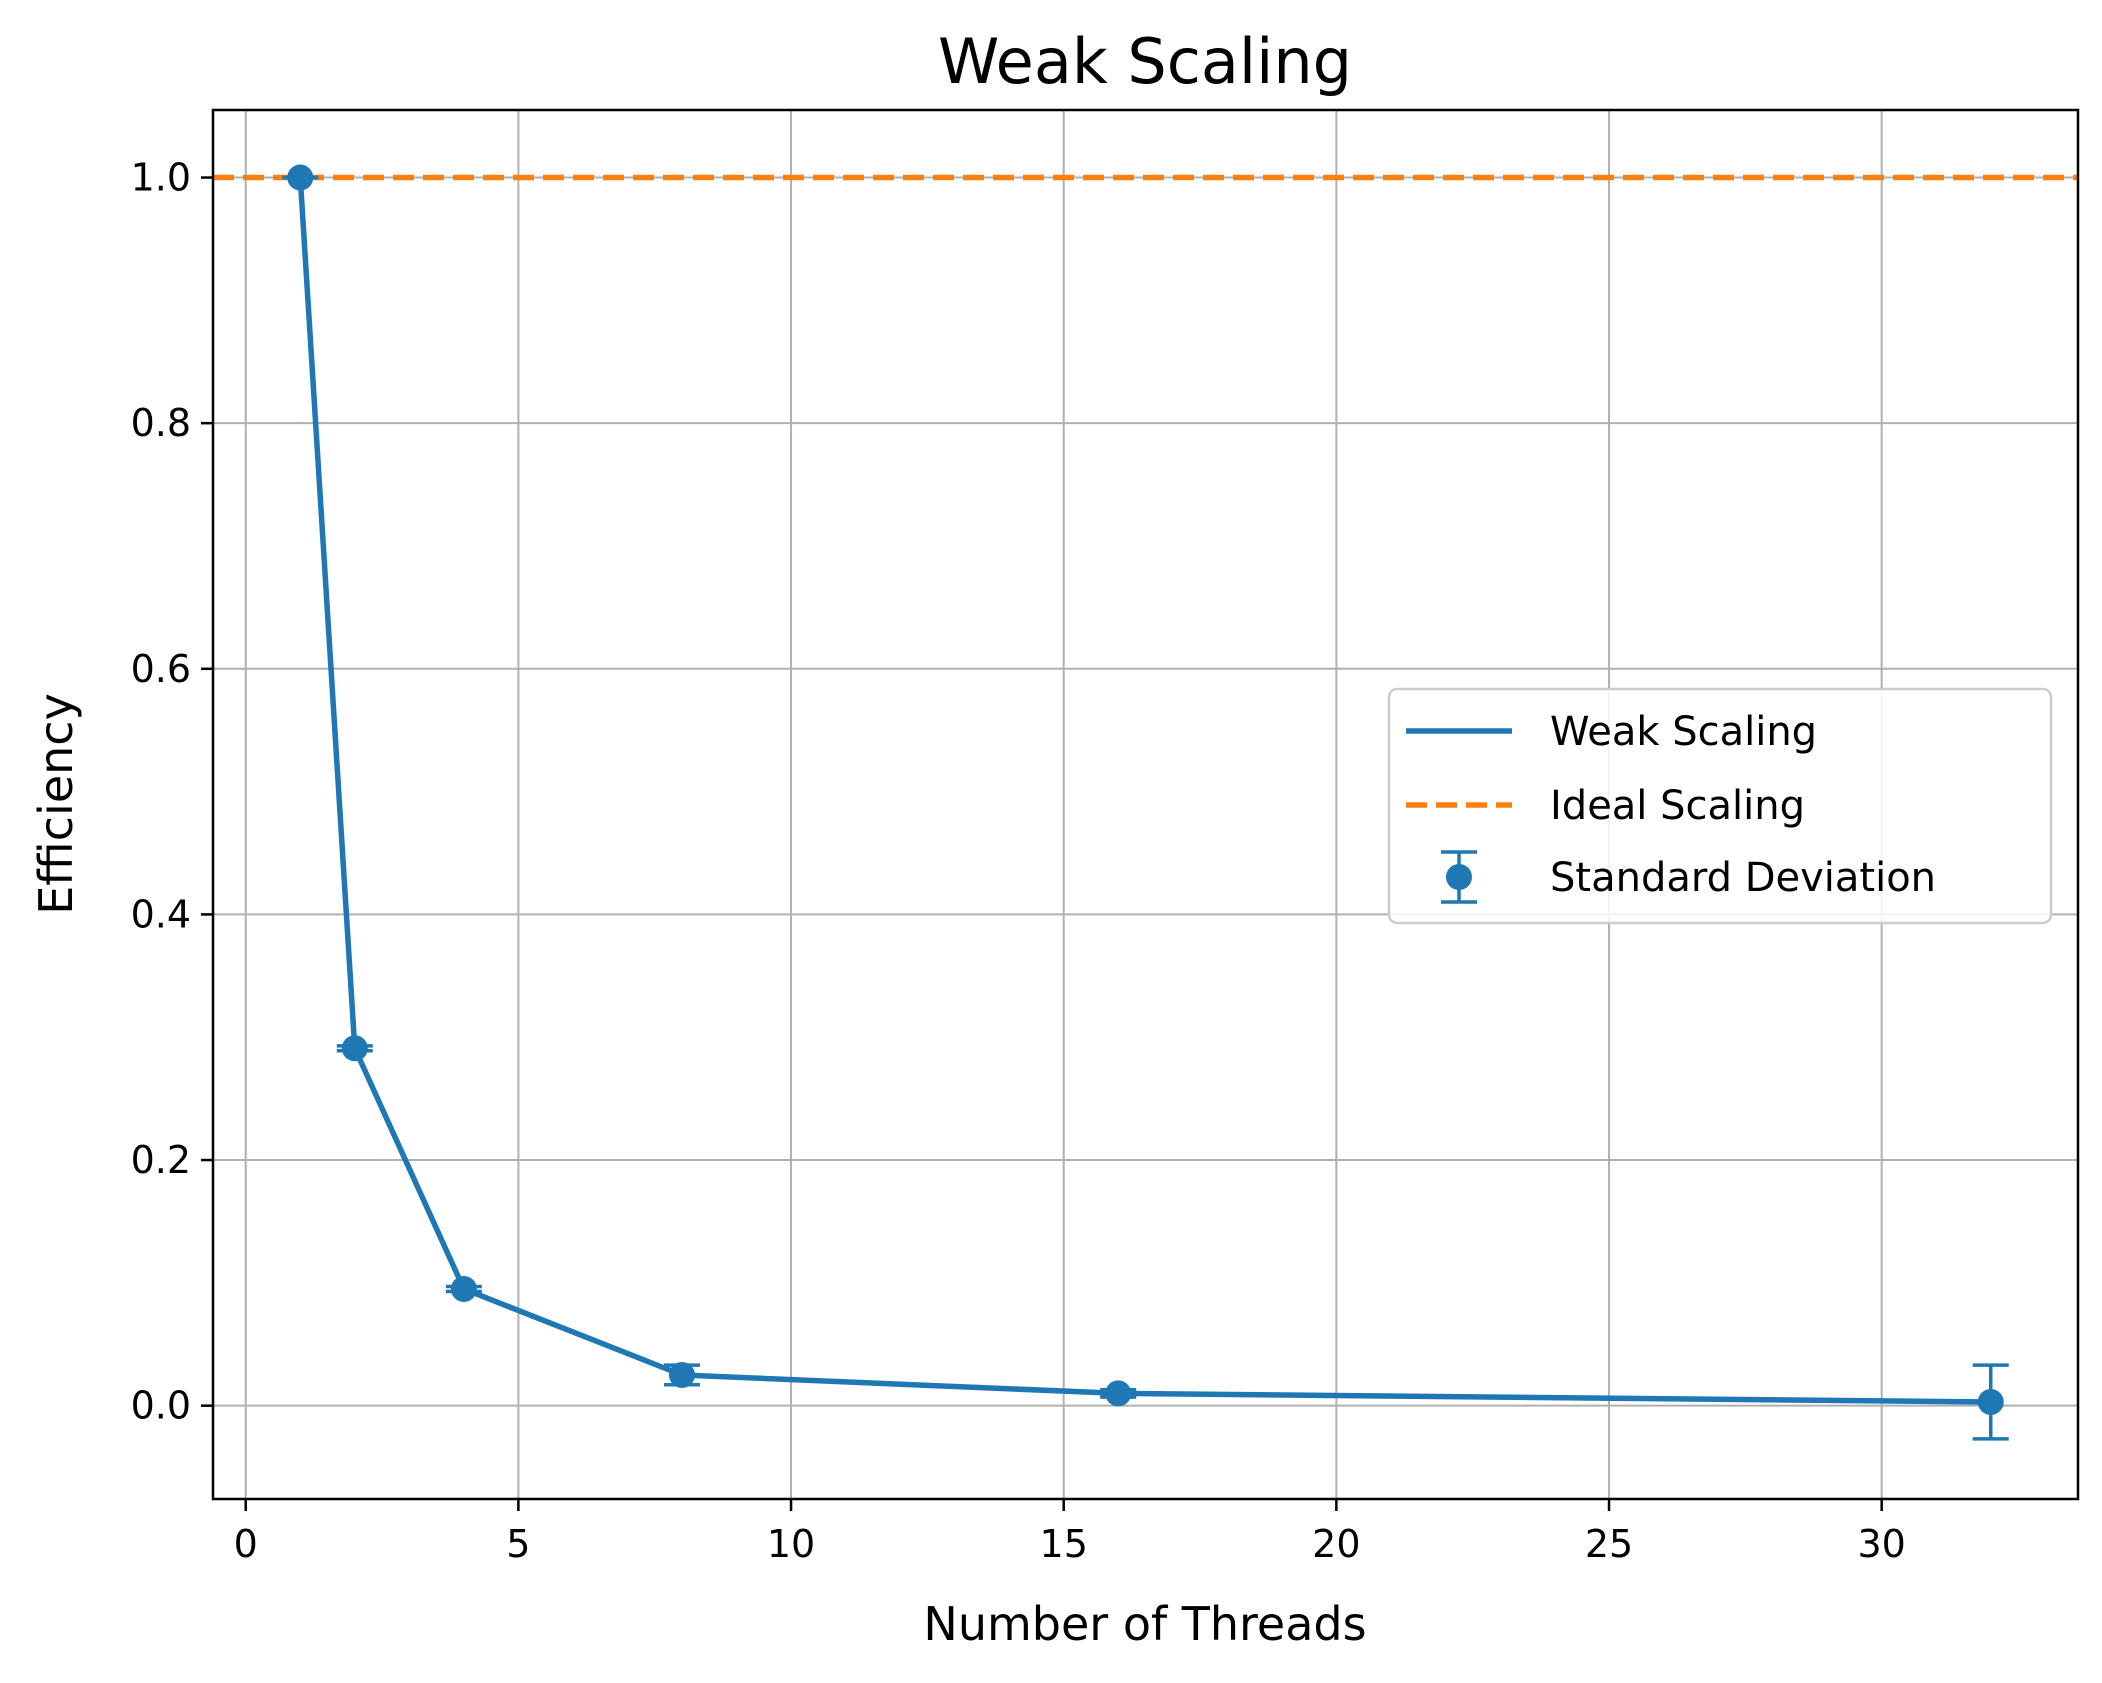  I want to click on y-tick-label: 0.4, so click(161, 914).